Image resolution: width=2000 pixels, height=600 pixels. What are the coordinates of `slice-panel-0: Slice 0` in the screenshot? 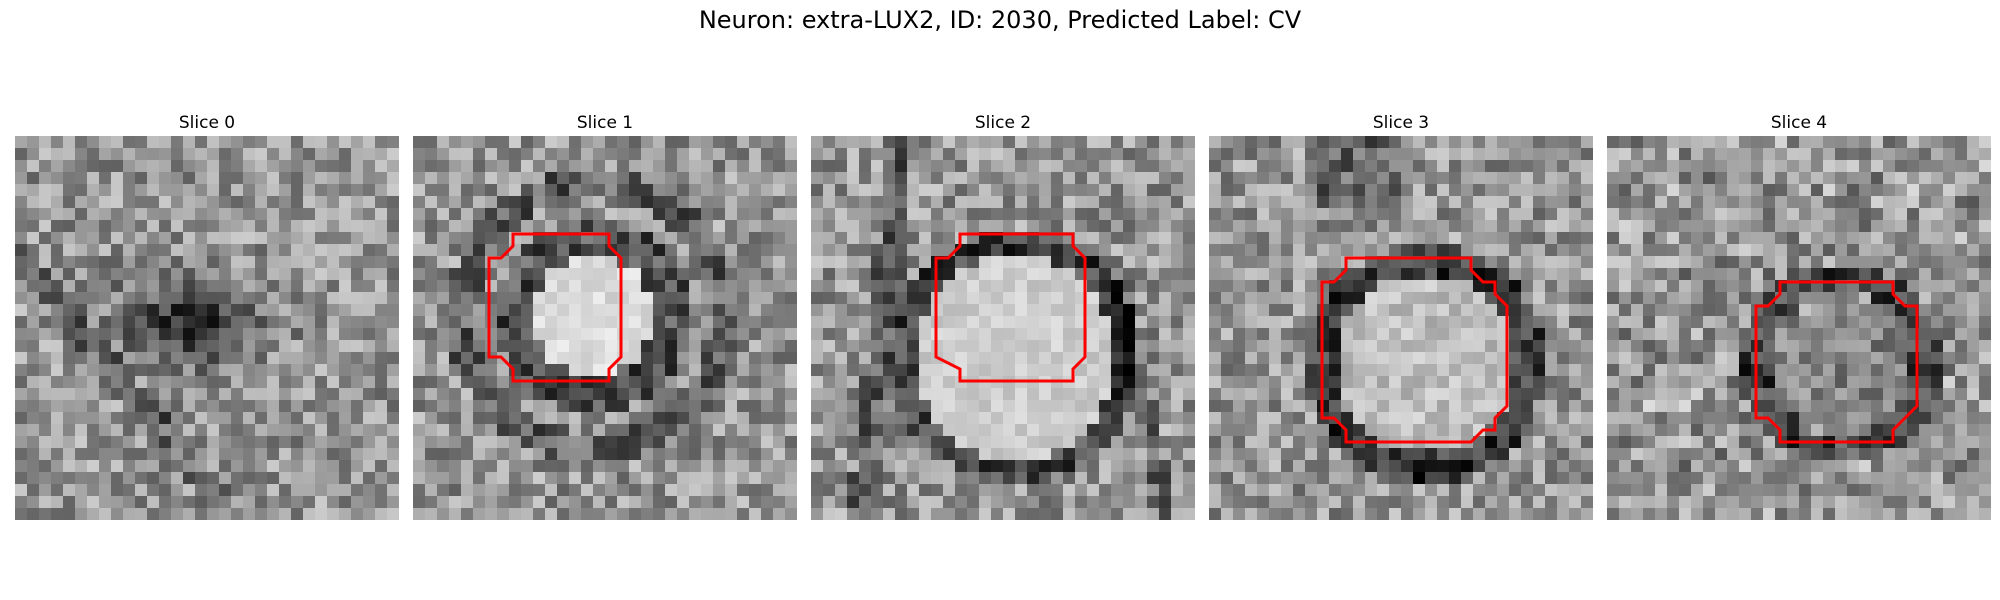 It's located at (207, 315).